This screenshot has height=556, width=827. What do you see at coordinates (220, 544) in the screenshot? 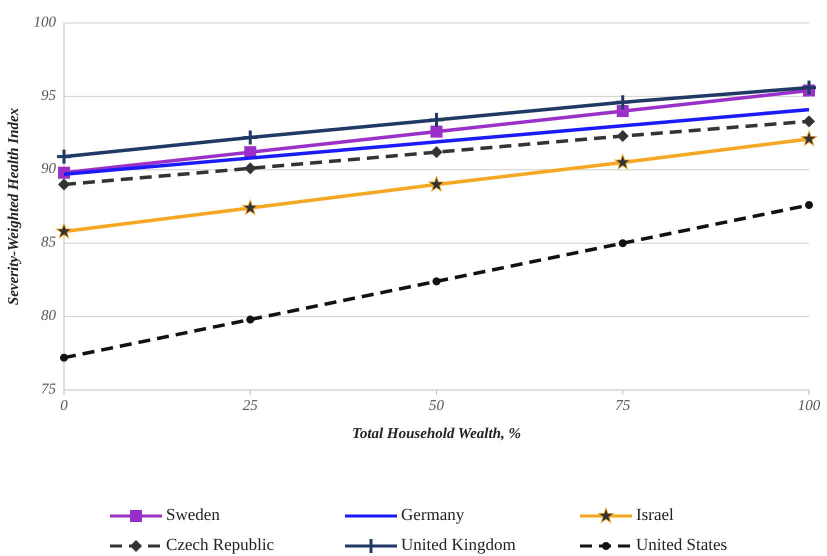
I see `legend-label: Czech Republic` at bounding box center [220, 544].